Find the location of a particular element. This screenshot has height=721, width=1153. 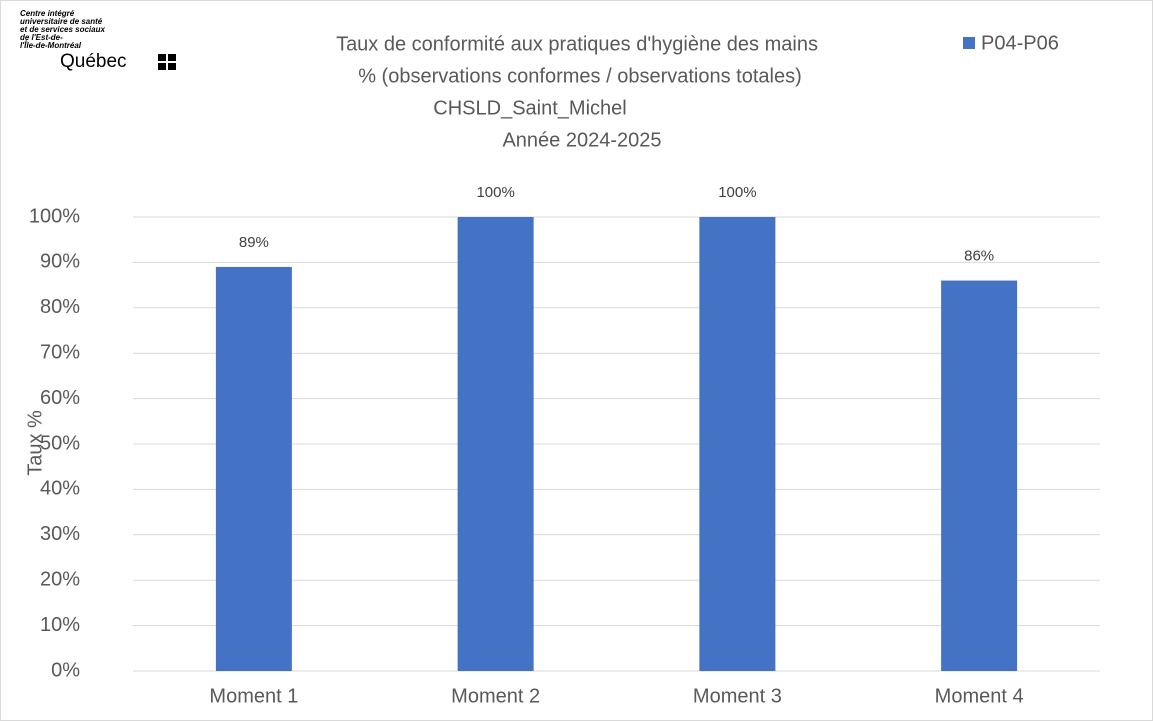

y-tick-label: 50% is located at coordinates (60, 443).